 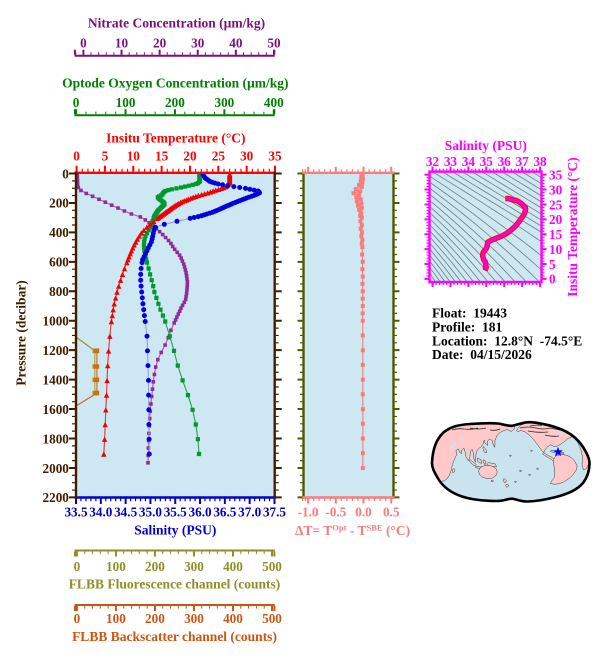 What do you see at coordinates (249, 512) in the screenshot?
I see `svg-text: 37.0` at bounding box center [249, 512].